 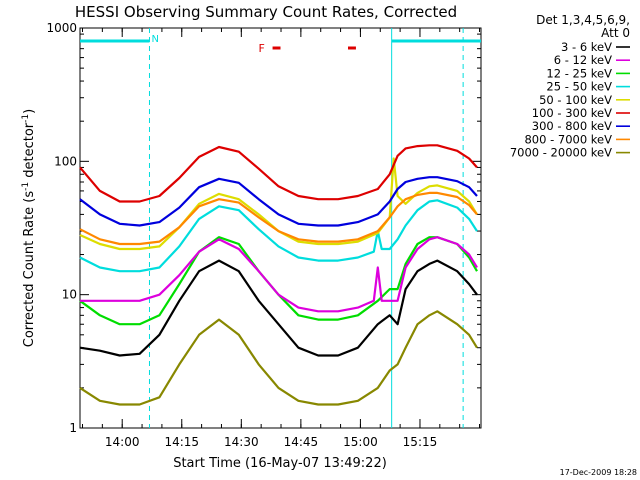 I want to click on x-tick-label: 15:00, so click(x=360, y=442).